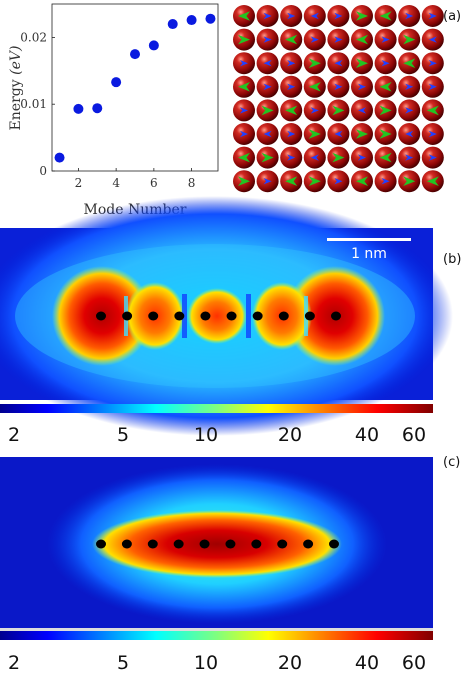 This screenshot has width=469, height=674. What do you see at coordinates (452, 259) in the screenshot?
I see `panel-label-b: (b)` at bounding box center [452, 259].